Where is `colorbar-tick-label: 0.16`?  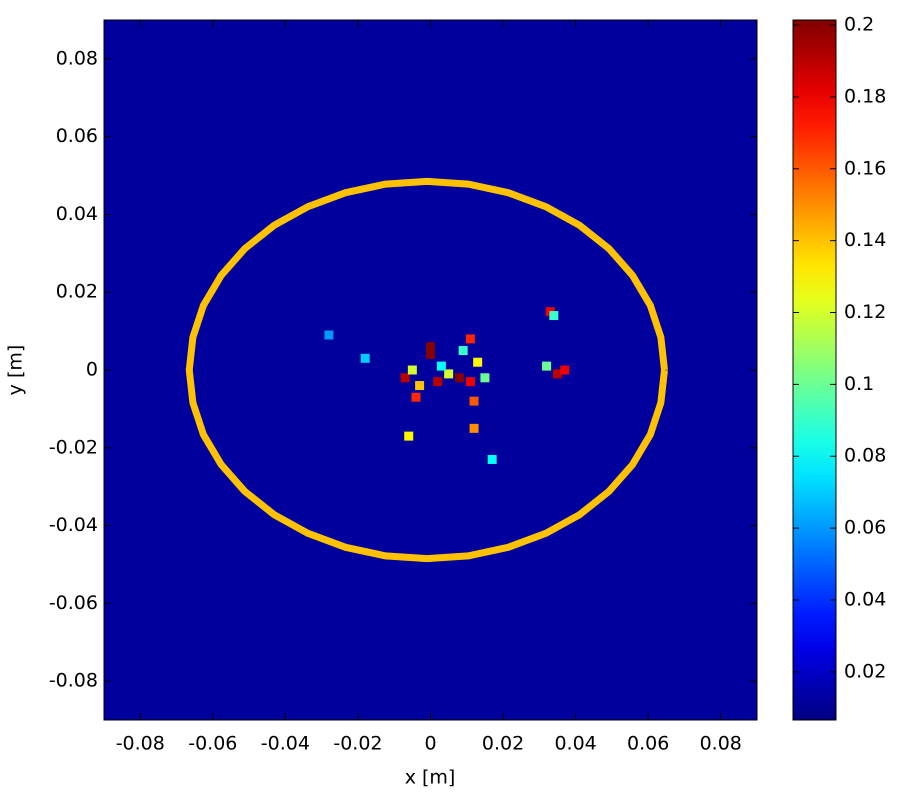 colorbar-tick-label: 0.16 is located at coordinates (865, 168).